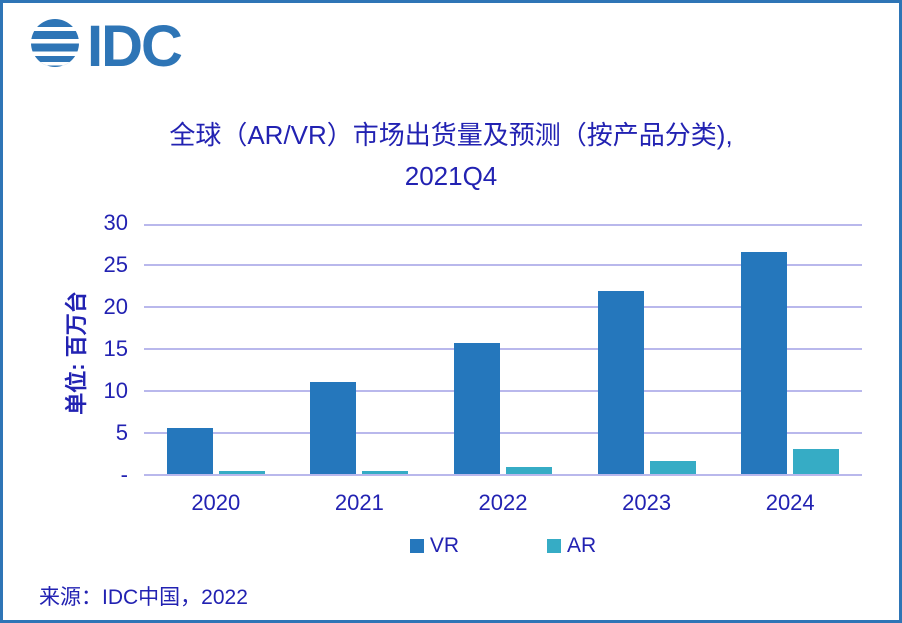 The image size is (902, 623). Describe the element at coordinates (115, 306) in the screenshot. I see `y-tick-label-20: 20` at that location.